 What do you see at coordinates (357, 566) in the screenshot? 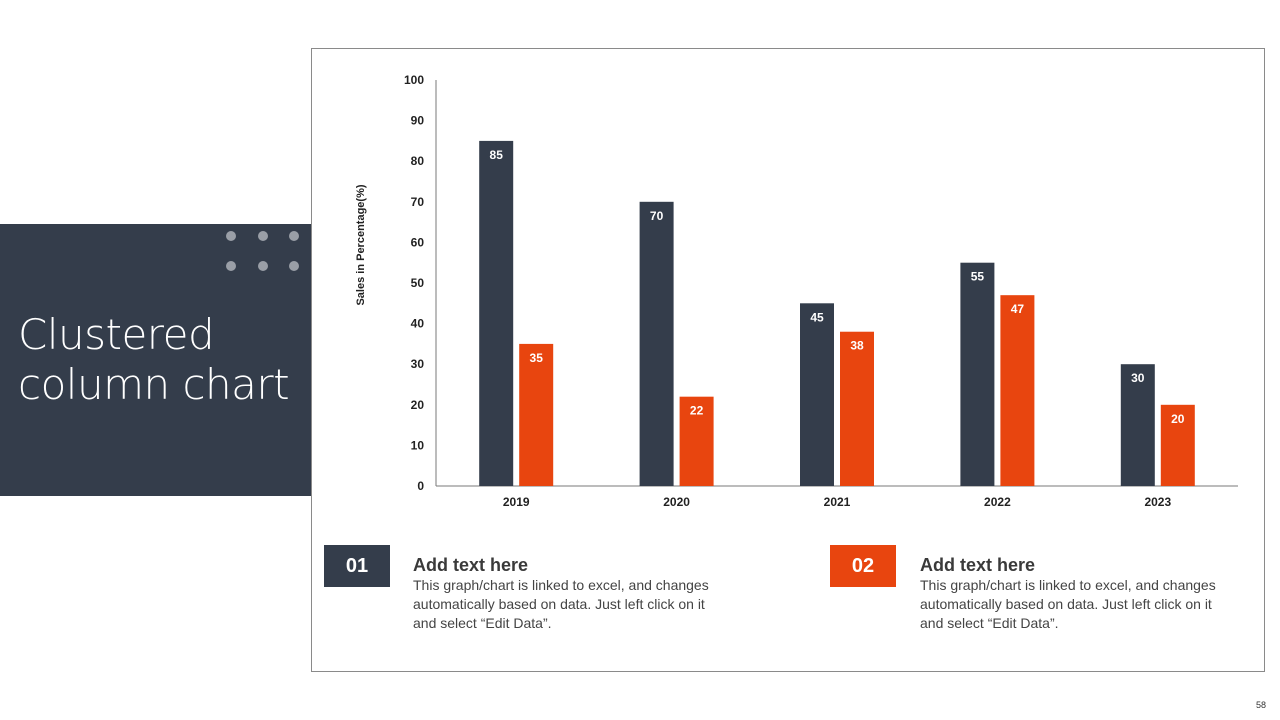
I see `note-badge-01: 01` at bounding box center [357, 566].